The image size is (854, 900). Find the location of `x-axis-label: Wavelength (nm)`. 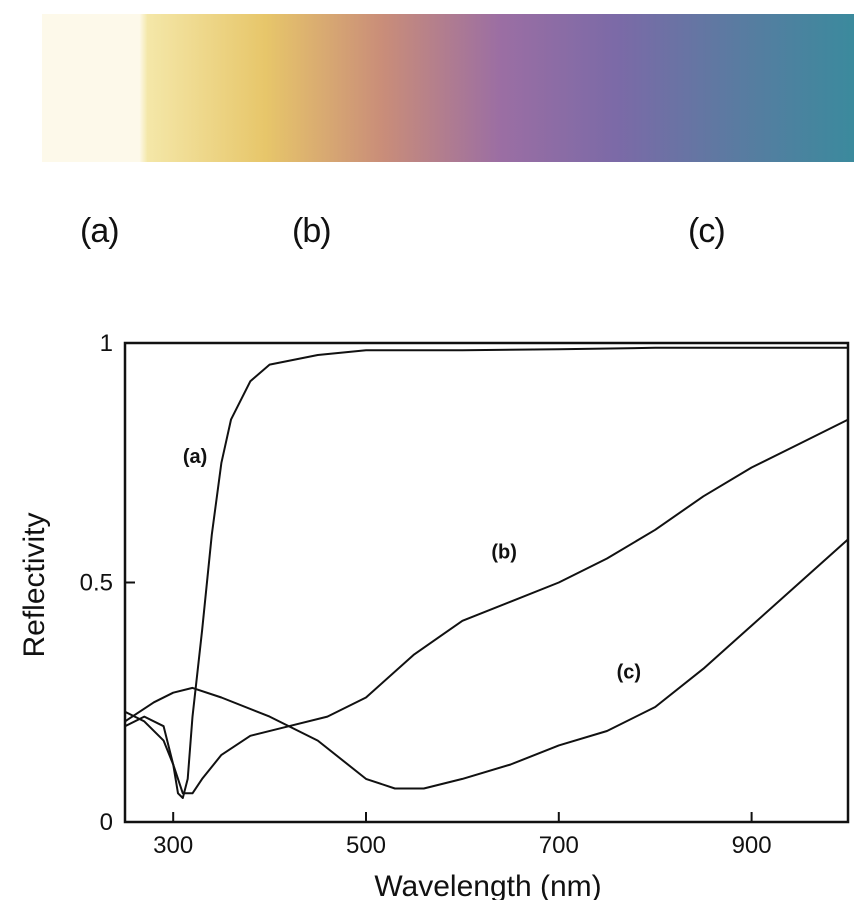

x-axis-label: Wavelength (nm) is located at coordinates (487, 885).